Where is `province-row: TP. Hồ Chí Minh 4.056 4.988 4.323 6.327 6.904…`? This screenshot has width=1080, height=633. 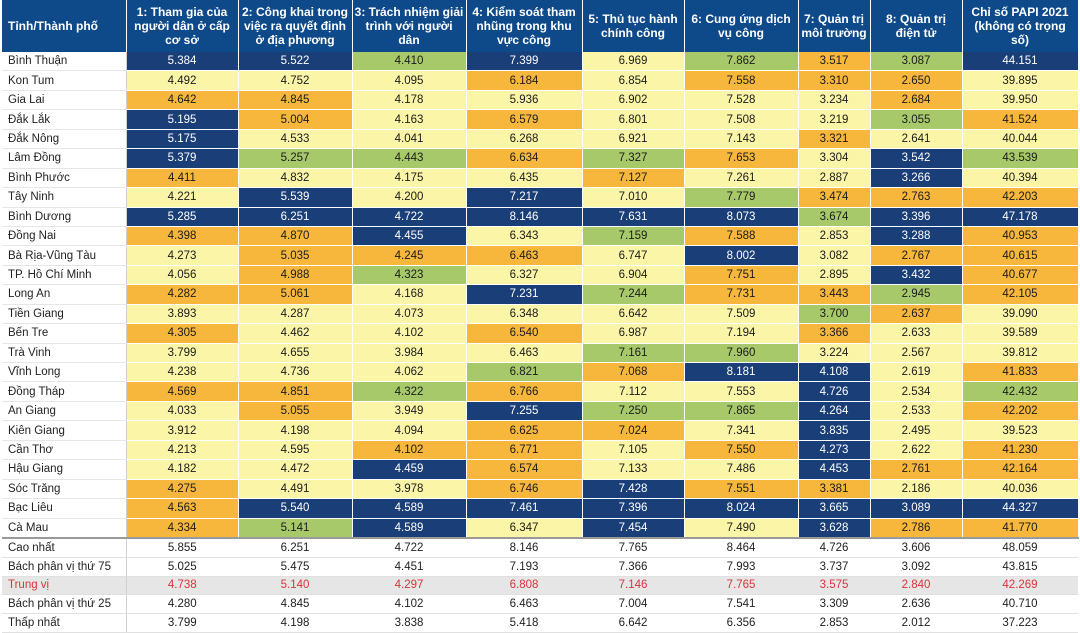
province-row: TP. Hồ Chí Minh 4.056 4.988 4.323 6.327 6.904… is located at coordinates (540, 275).